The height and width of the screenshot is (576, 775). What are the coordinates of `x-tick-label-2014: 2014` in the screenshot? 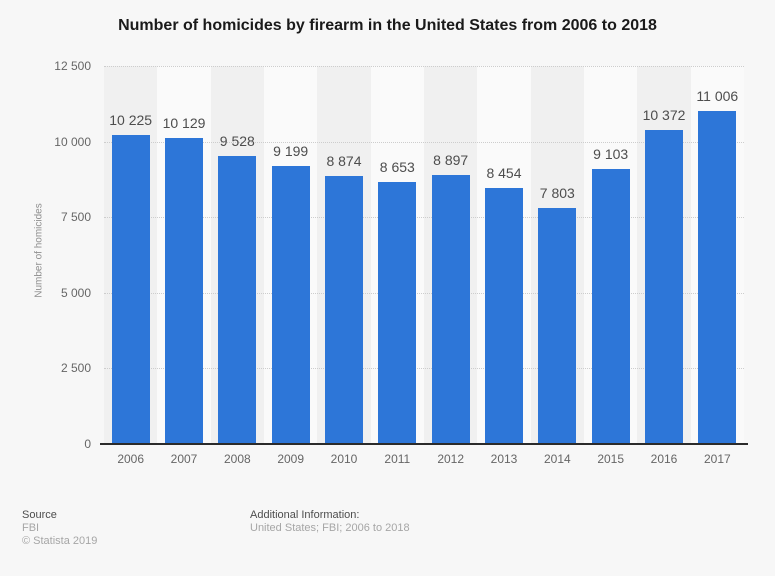 It's located at (557, 459).